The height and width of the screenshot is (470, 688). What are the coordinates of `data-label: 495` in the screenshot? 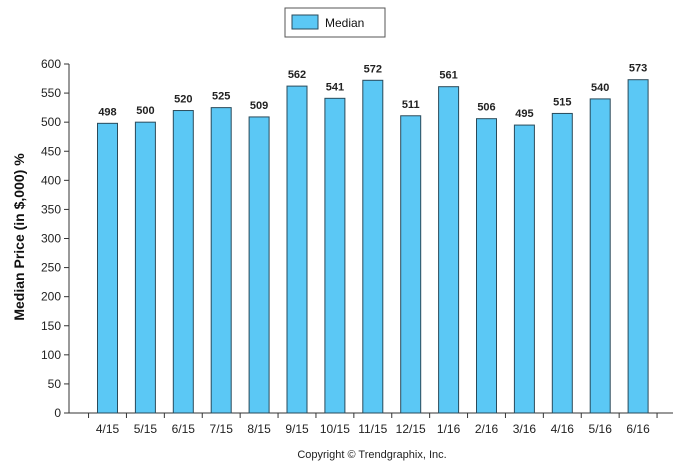 It's located at (524, 114).